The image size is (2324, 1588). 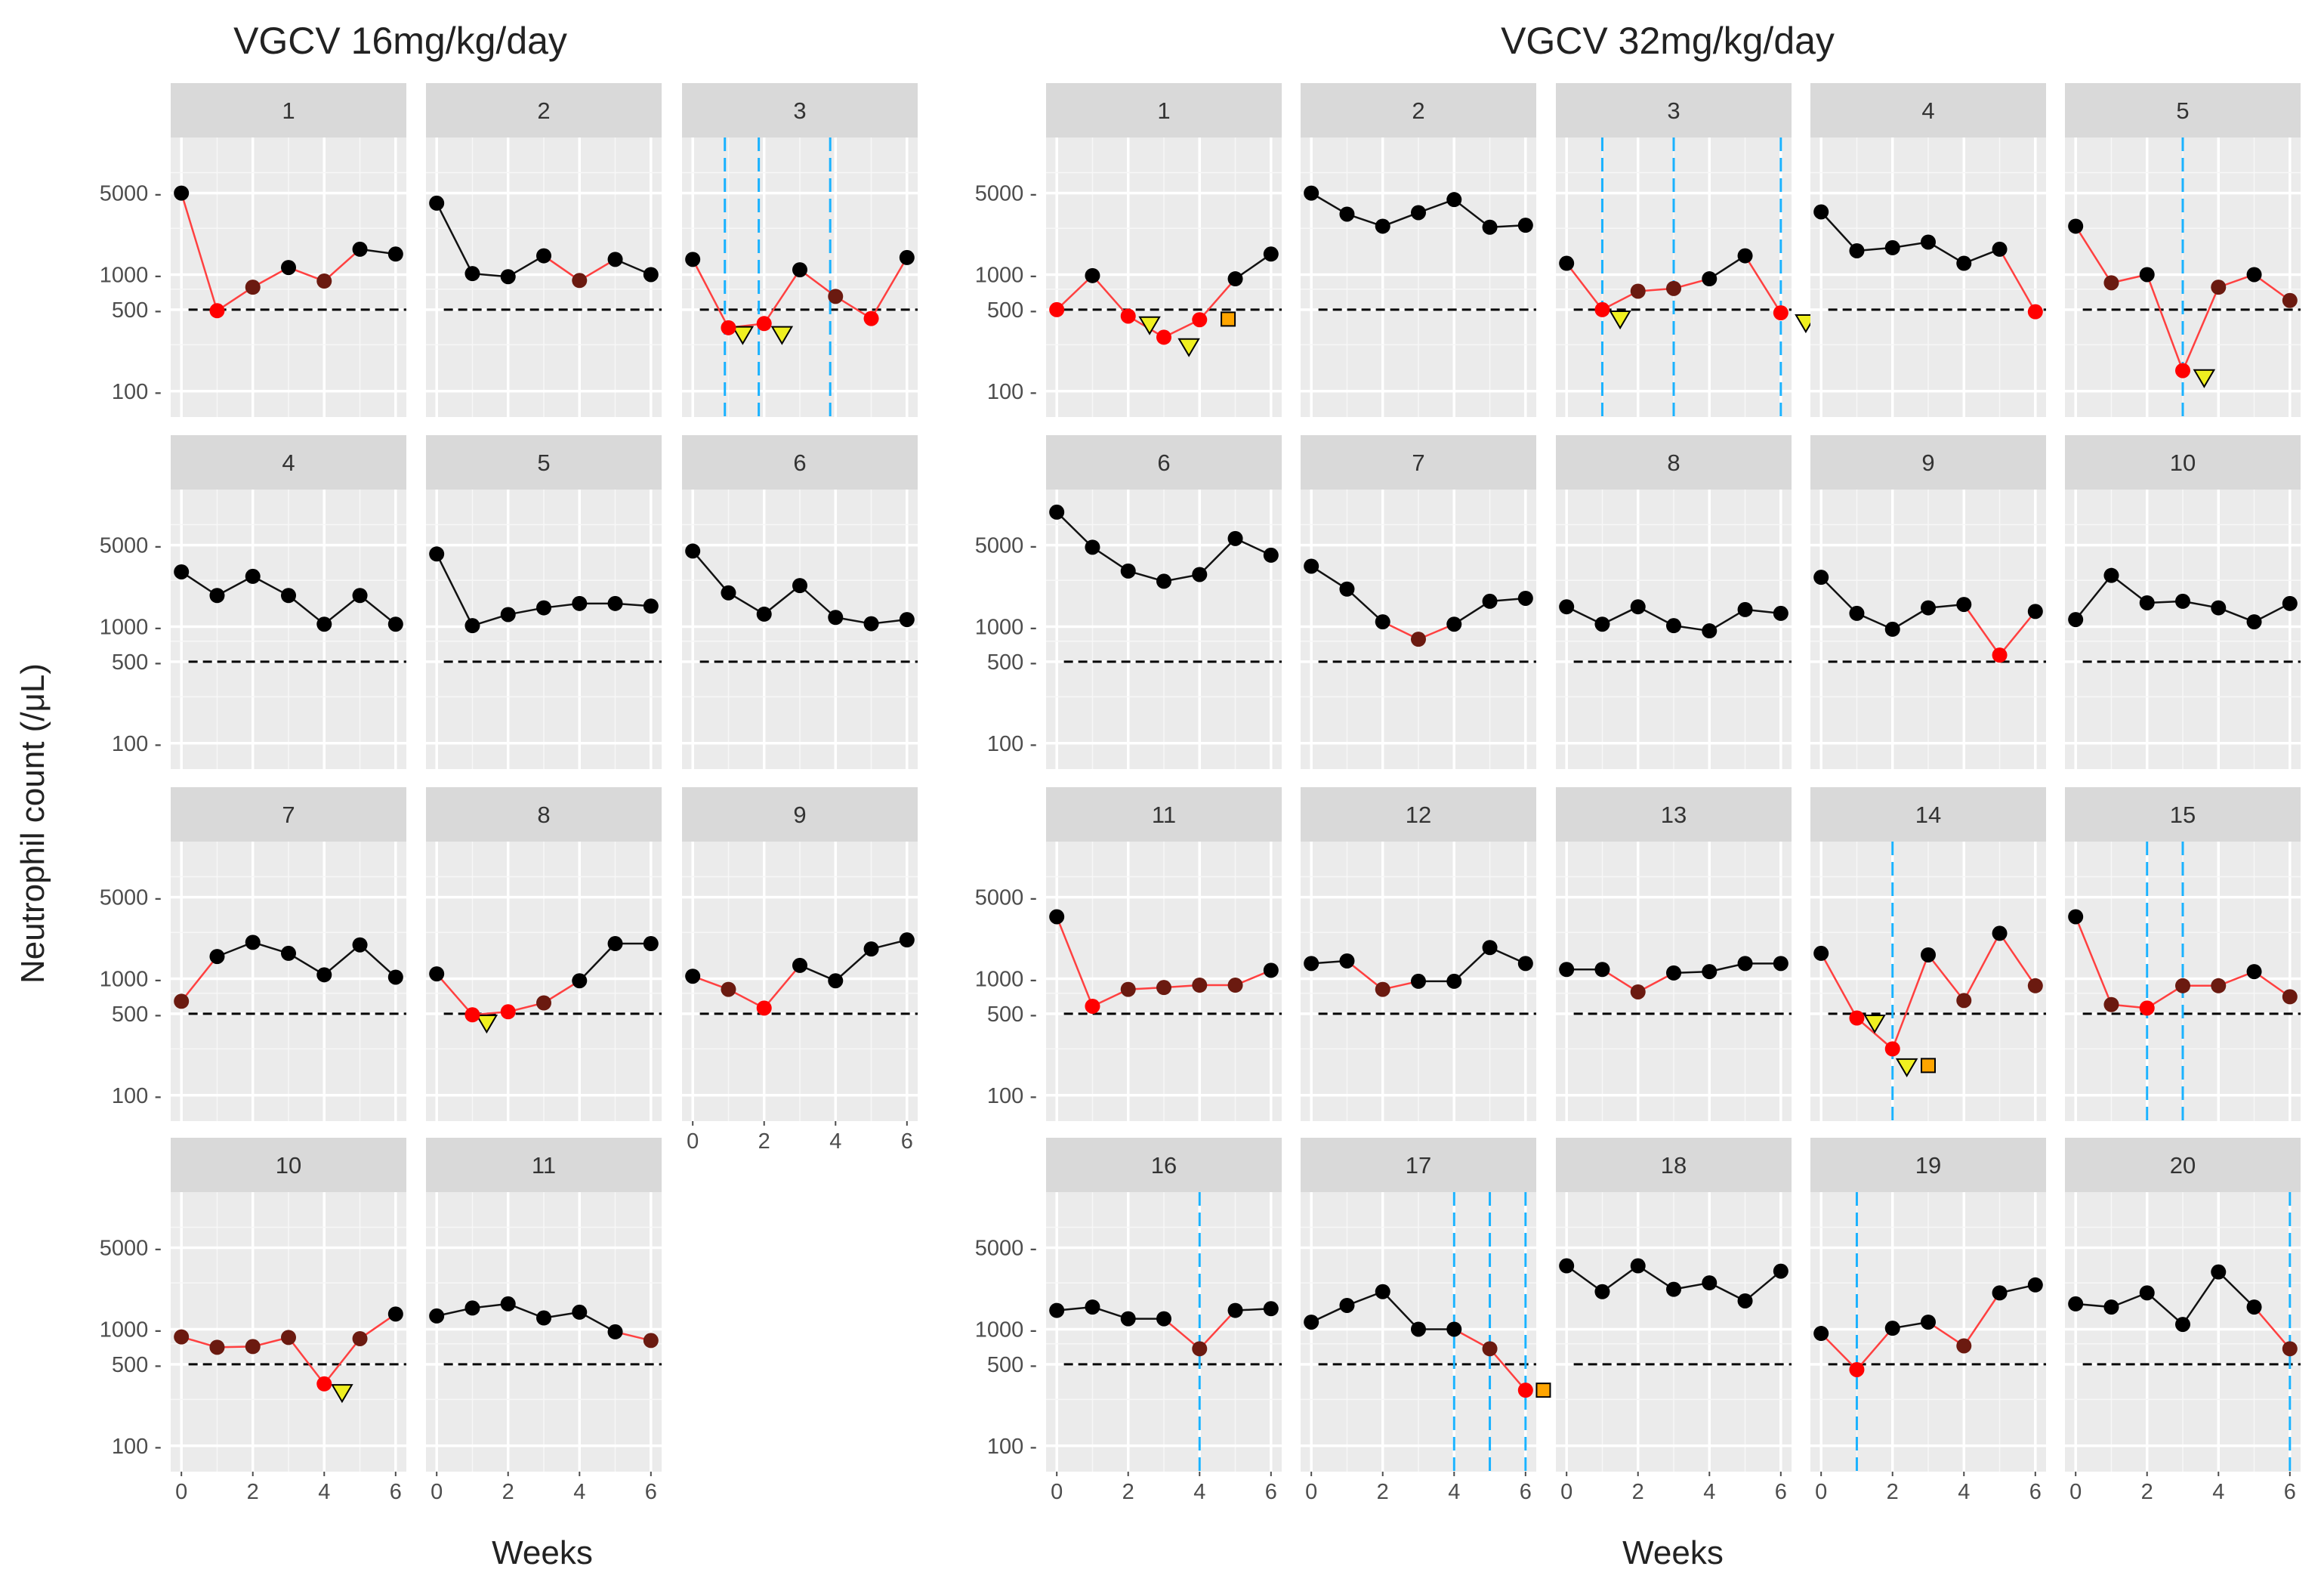 What do you see at coordinates (253, 602) in the screenshot?
I see `panel-0-4: 4 100 - 500 - 1000 - 5000 -` at bounding box center [253, 602].